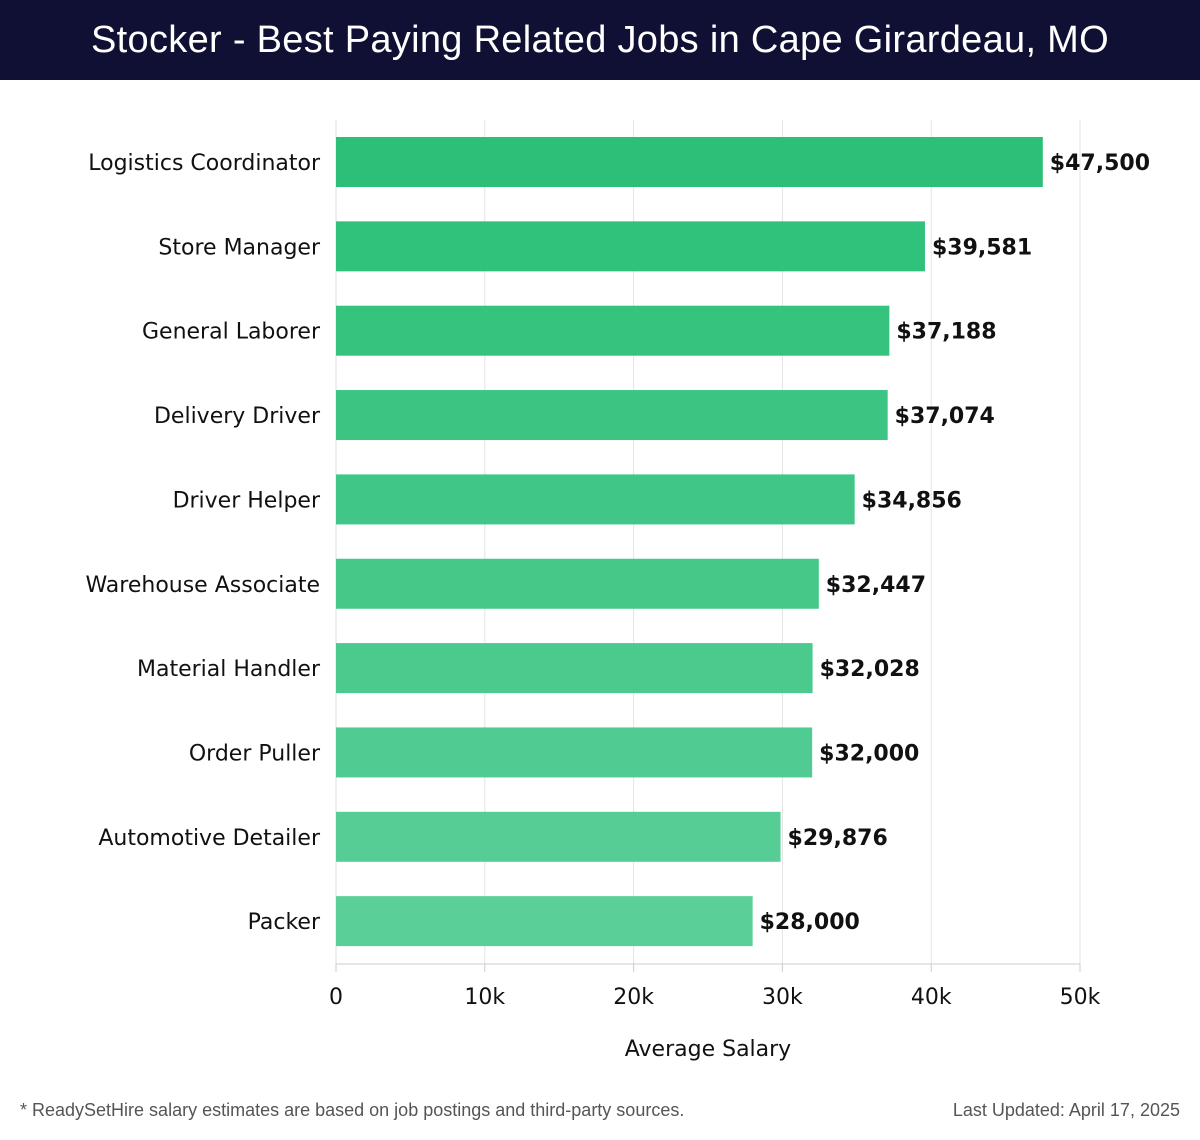 The image size is (1200, 1140). Describe the element at coordinates (202, 585) in the screenshot. I see `category-label: Warehouse Associate` at that location.